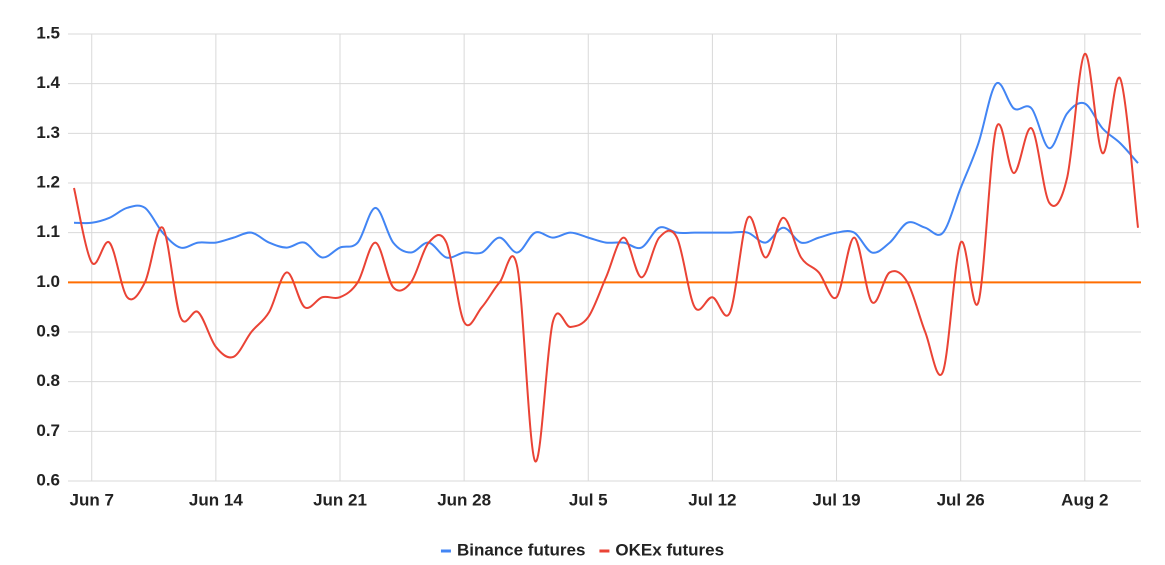 The width and height of the screenshot is (1165, 565). What do you see at coordinates (1084, 499) in the screenshot?
I see `x-tick-label: Aug 2` at bounding box center [1084, 499].